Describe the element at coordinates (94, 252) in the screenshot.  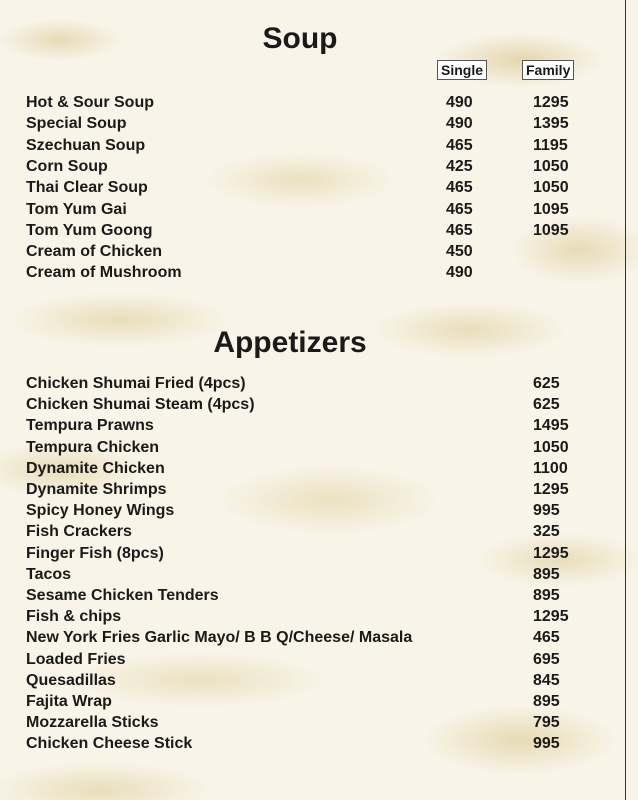
I see `item-name: Cream of Chicken` at that location.